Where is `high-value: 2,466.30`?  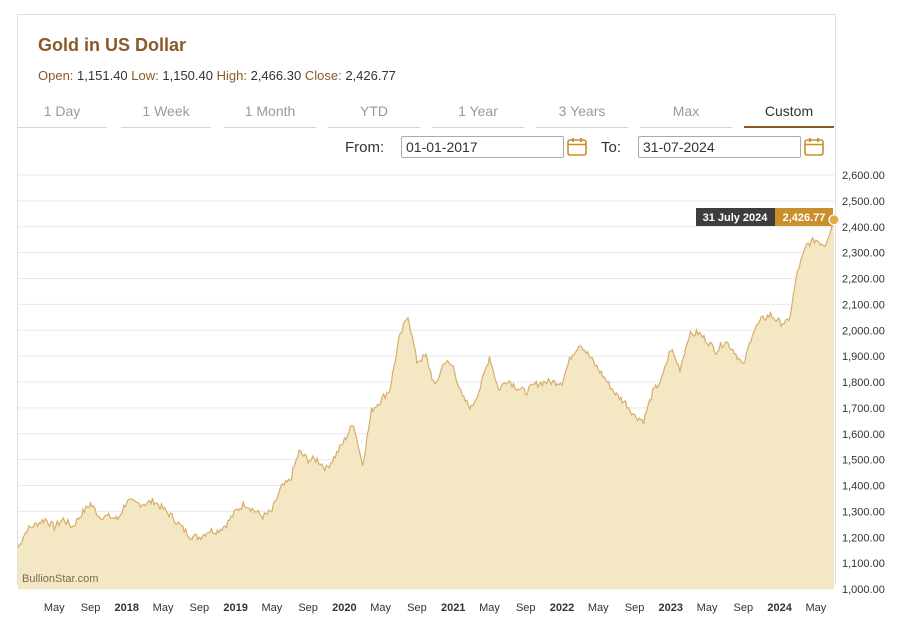
high-value: 2,466.30 is located at coordinates (276, 75).